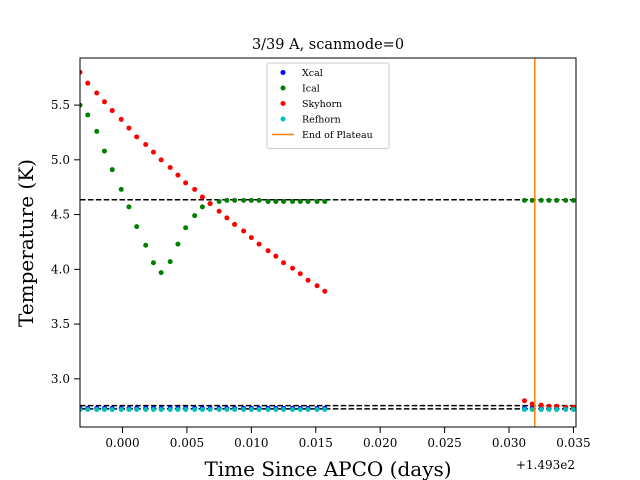 This screenshot has width=640, height=480. What do you see at coordinates (283, 88) in the screenshot?
I see `legend-swatch-ical` at bounding box center [283, 88].